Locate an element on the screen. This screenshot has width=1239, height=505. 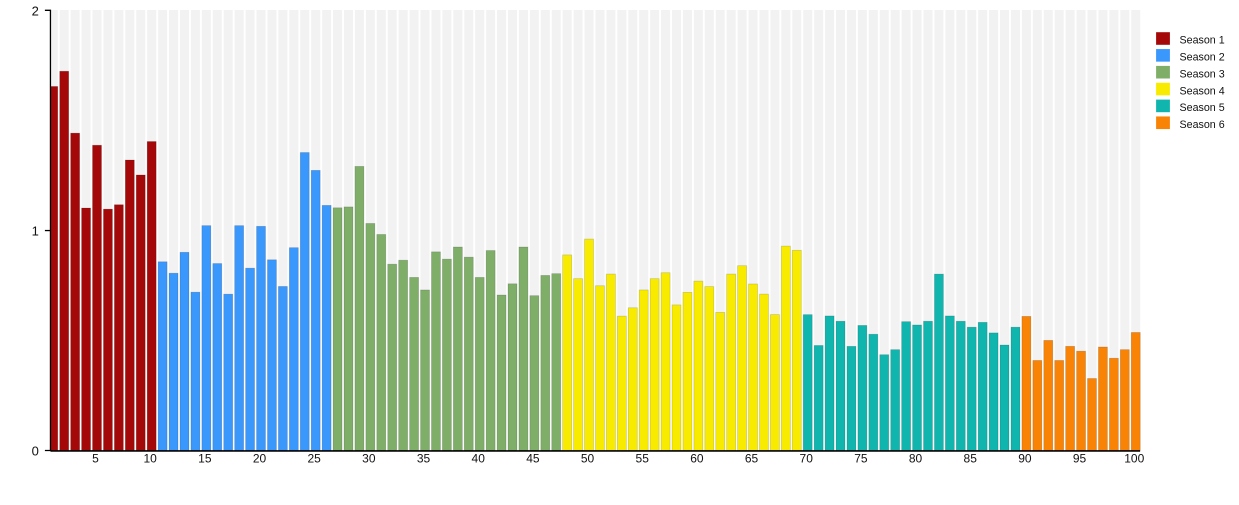
svg-text: 85 is located at coordinates (971, 459).